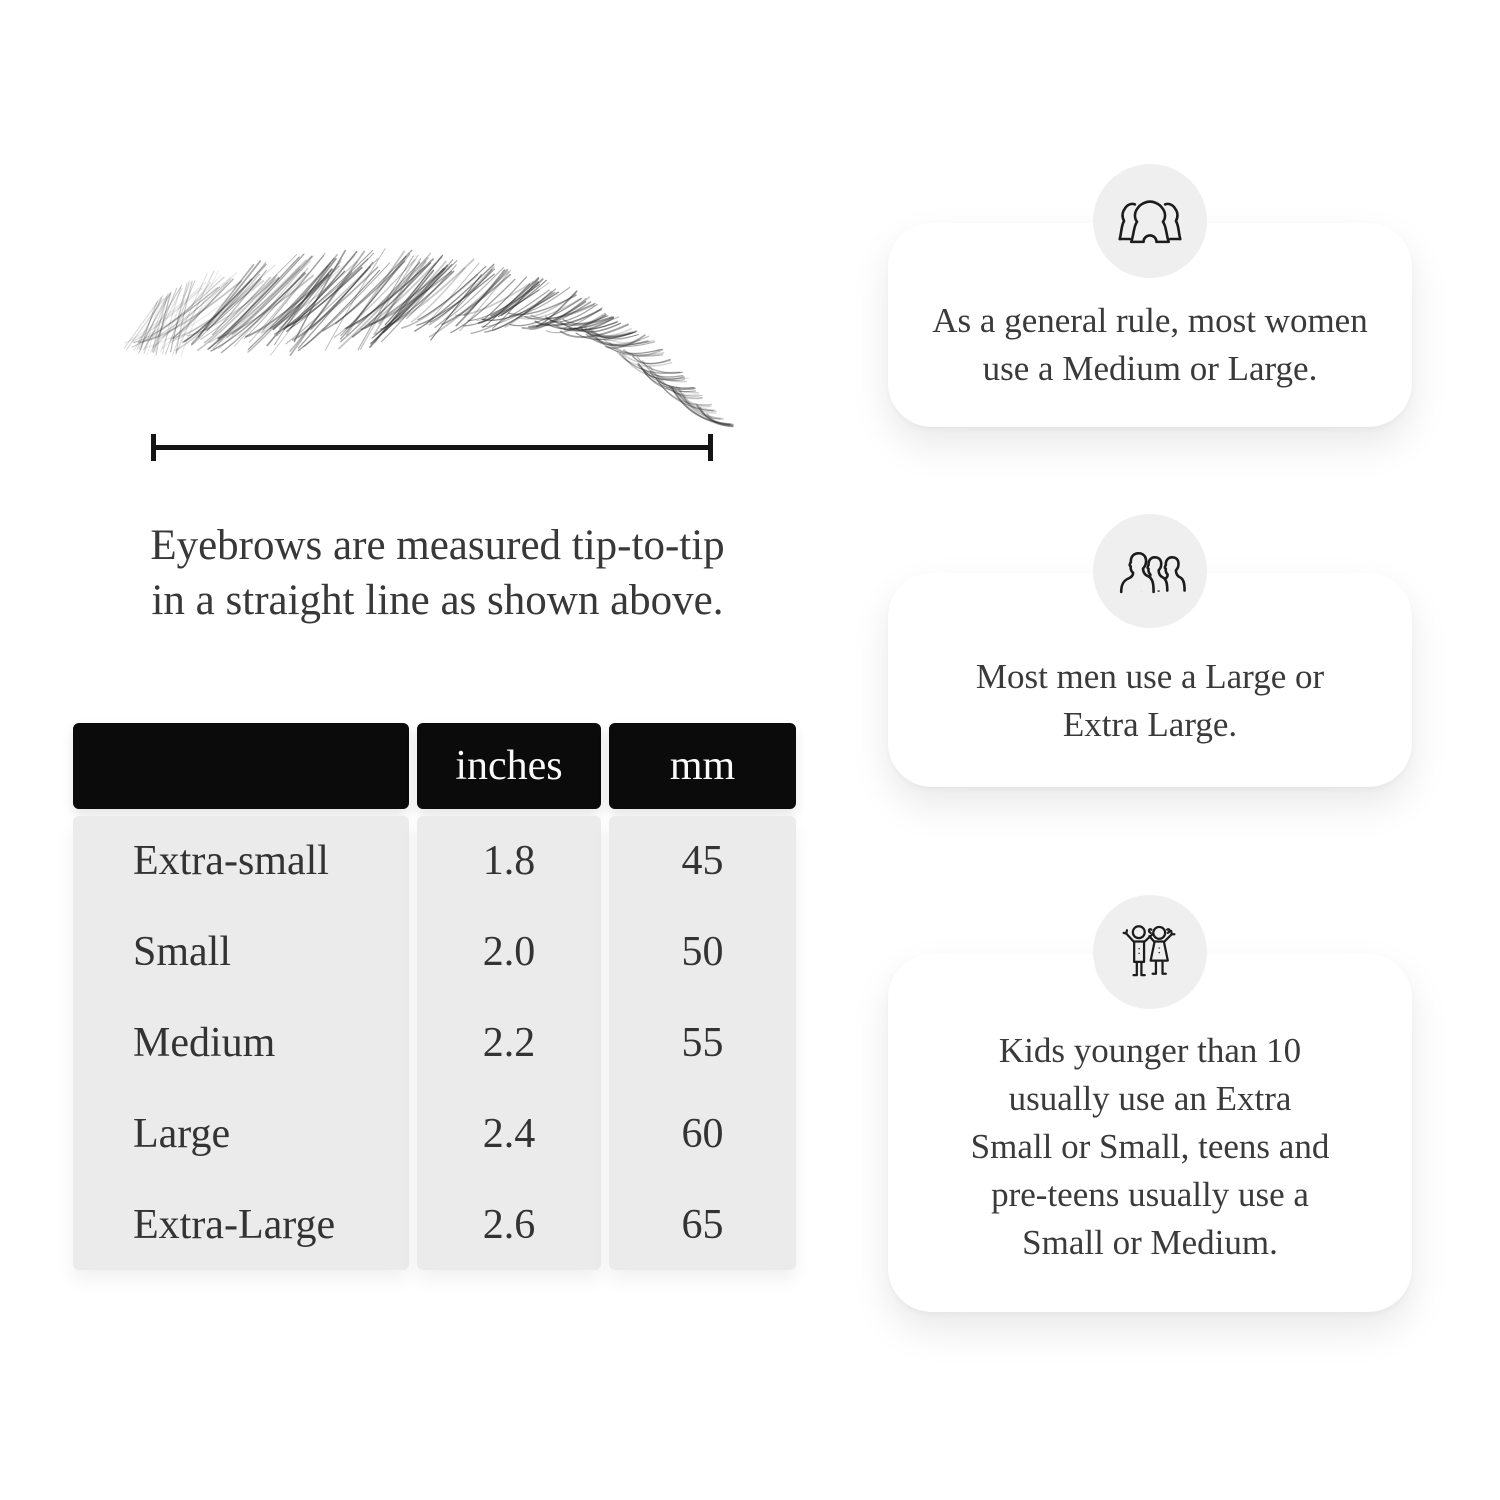 The height and width of the screenshot is (1500, 1500). What do you see at coordinates (437, 600) in the screenshot?
I see `caption-line-2: in a straight line as shown above.` at bounding box center [437, 600].